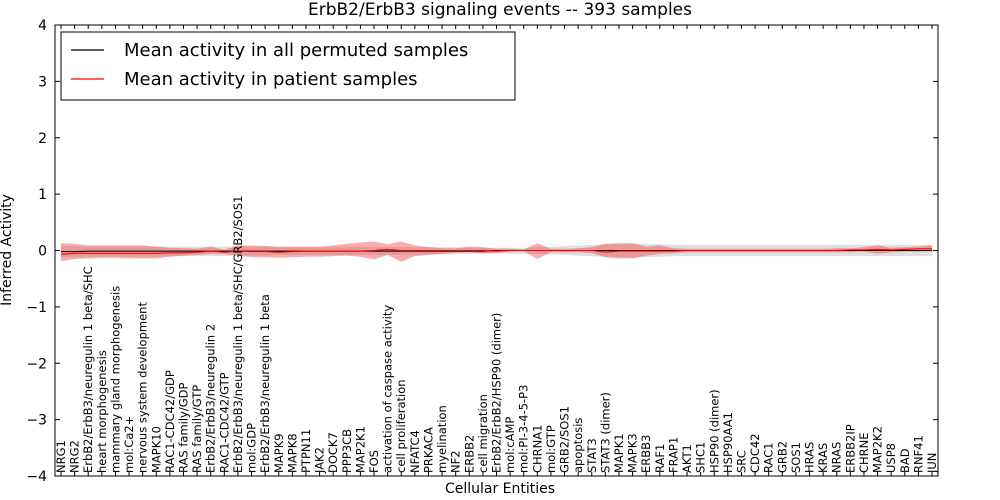 The width and height of the screenshot is (1000, 500). What do you see at coordinates (578, 445) in the screenshot?
I see `x-tick-label: apoptosis` at bounding box center [578, 445].